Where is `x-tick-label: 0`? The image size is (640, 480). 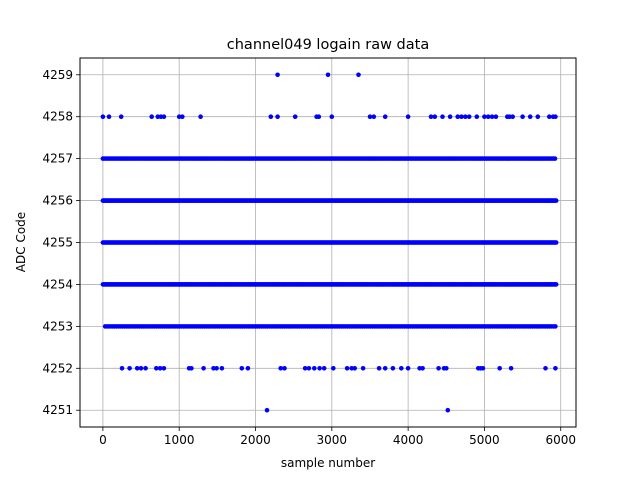
x-tick-label: 0 is located at coordinates (103, 440).